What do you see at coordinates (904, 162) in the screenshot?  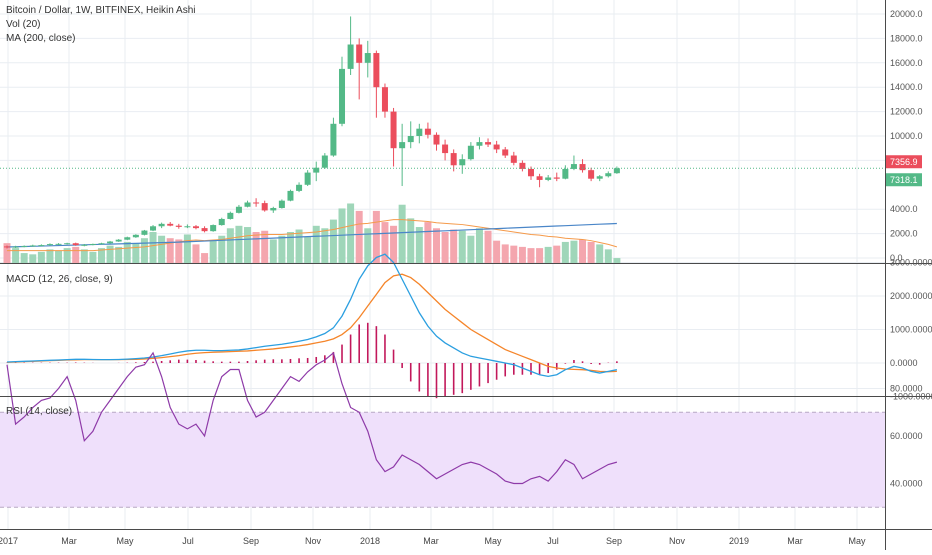 I see `last-price-tag` at bounding box center [904, 162].